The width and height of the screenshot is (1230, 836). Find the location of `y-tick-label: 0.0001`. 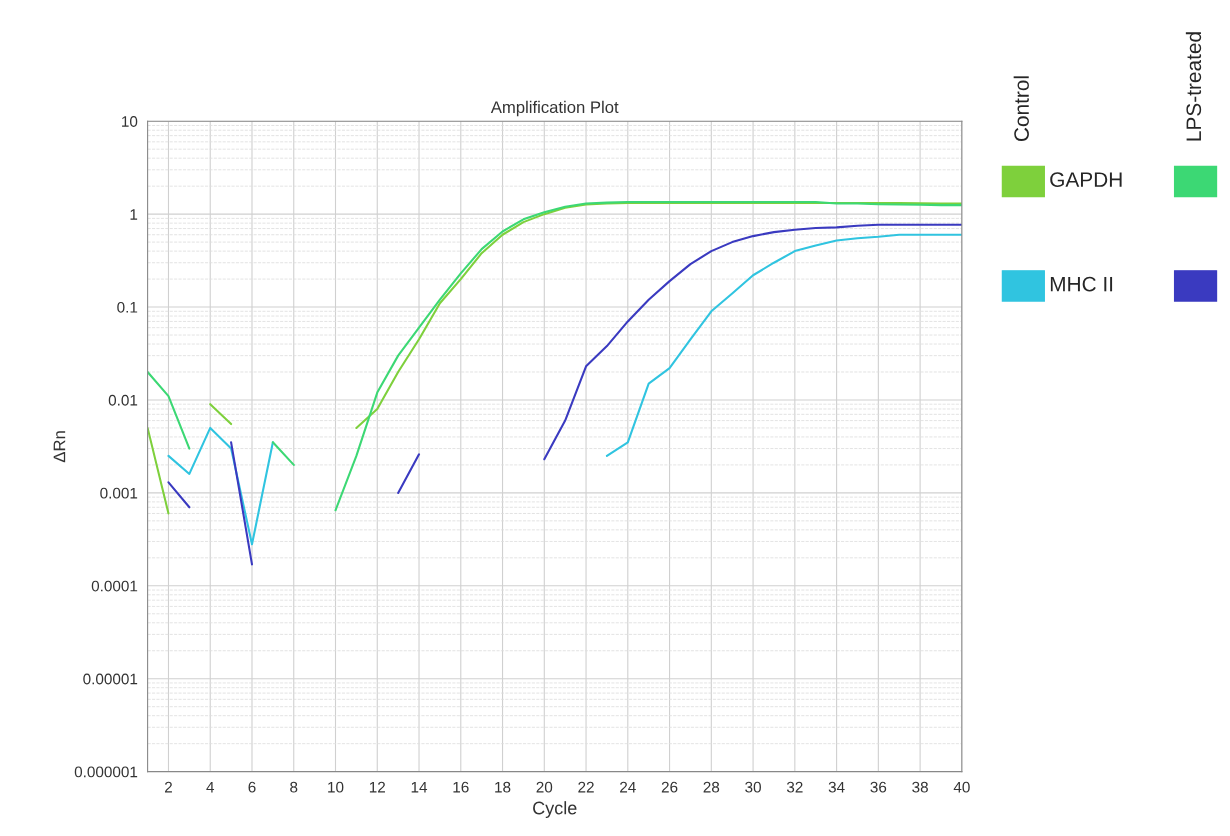

y-tick-label: 0.0001 is located at coordinates (114, 586).